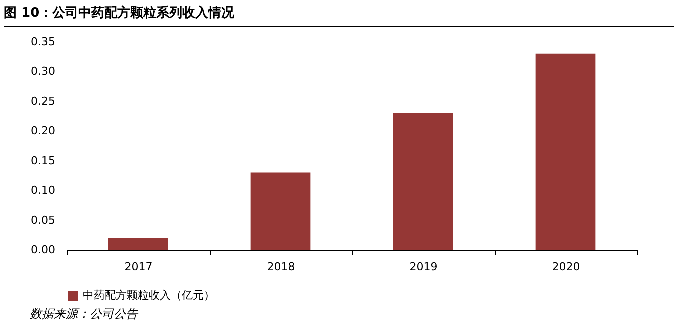 This screenshot has width=681, height=328. I want to click on y-tick-label: 0.10, so click(43, 191).